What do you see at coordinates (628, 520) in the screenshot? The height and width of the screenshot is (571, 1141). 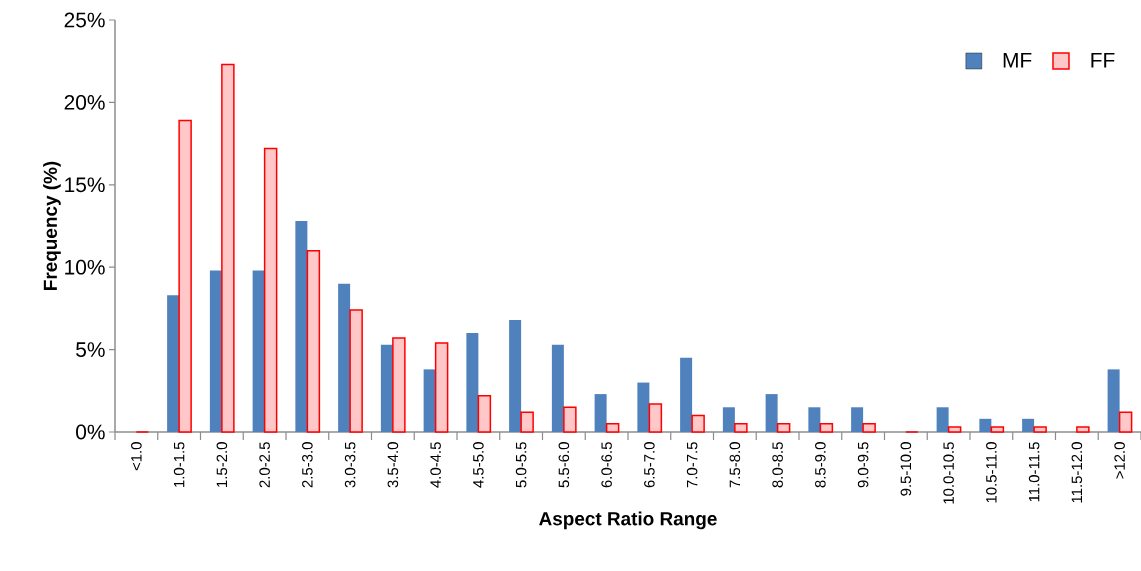 I see `x-axis-title: Aspect Ratio Range` at bounding box center [628, 520].